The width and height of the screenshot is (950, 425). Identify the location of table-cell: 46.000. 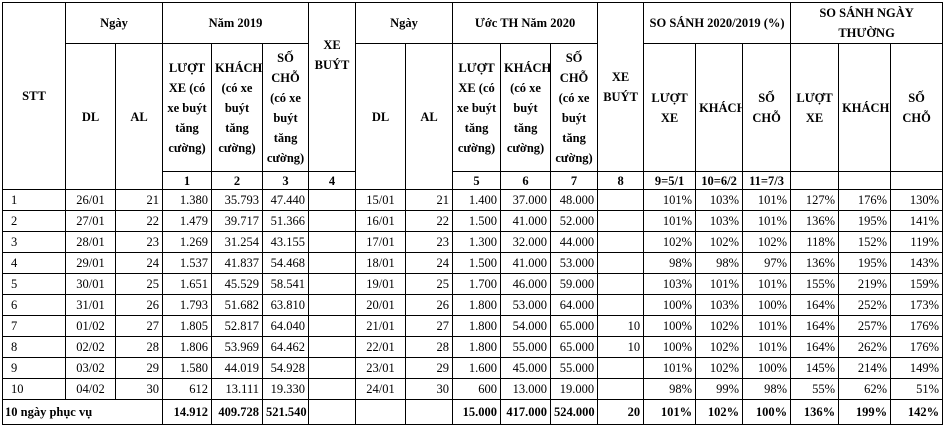
(526, 284).